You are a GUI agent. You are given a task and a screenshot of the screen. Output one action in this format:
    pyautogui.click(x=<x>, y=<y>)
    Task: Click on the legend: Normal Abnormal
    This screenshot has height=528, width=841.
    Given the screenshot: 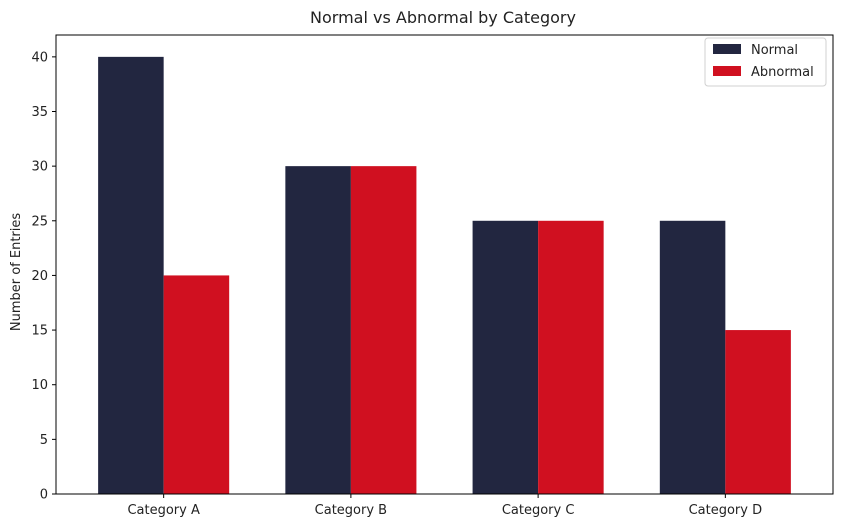 What is the action you would take?
    pyautogui.click(x=765, y=62)
    